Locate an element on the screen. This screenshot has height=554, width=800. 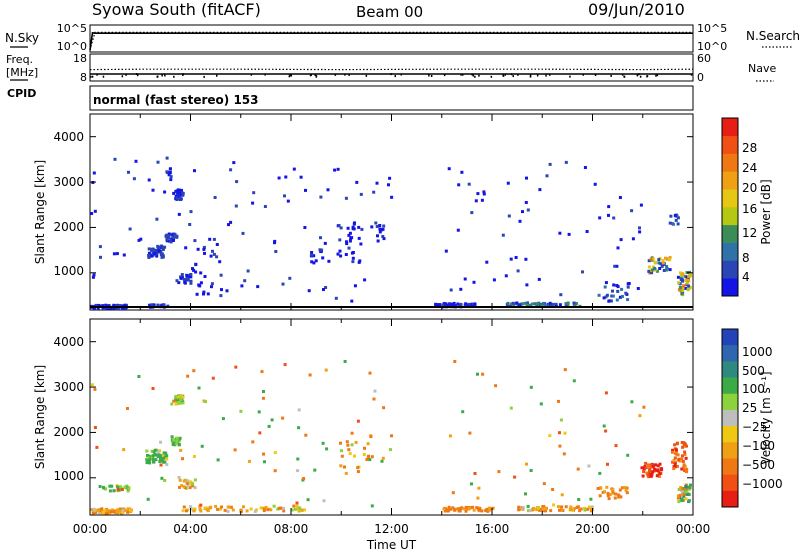
power-cbar-swatch is located at coordinates (730, 287).